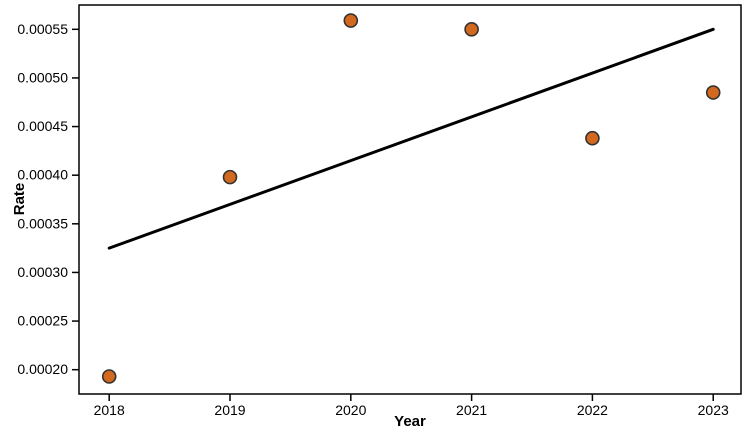 This screenshot has width=746, height=435. Describe the element at coordinates (42, 175) in the screenshot. I see `y-tick-label: 0.00040` at that location.